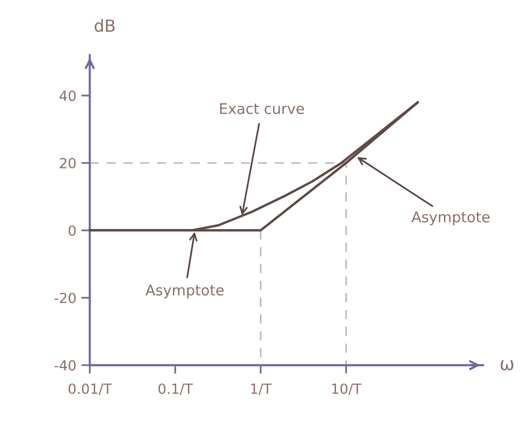 This screenshot has height=441, width=525. What do you see at coordinates (347, 389) in the screenshot?
I see `x-tick-label: 10/T` at bounding box center [347, 389].